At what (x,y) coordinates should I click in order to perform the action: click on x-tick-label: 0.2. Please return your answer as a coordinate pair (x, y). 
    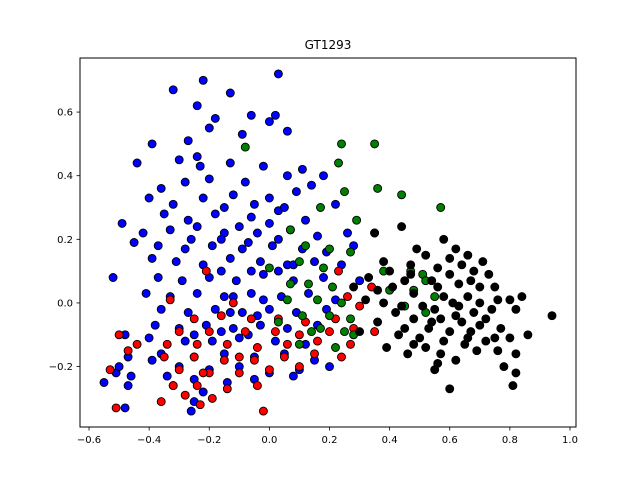
    Looking at the image, I should click on (330, 440).